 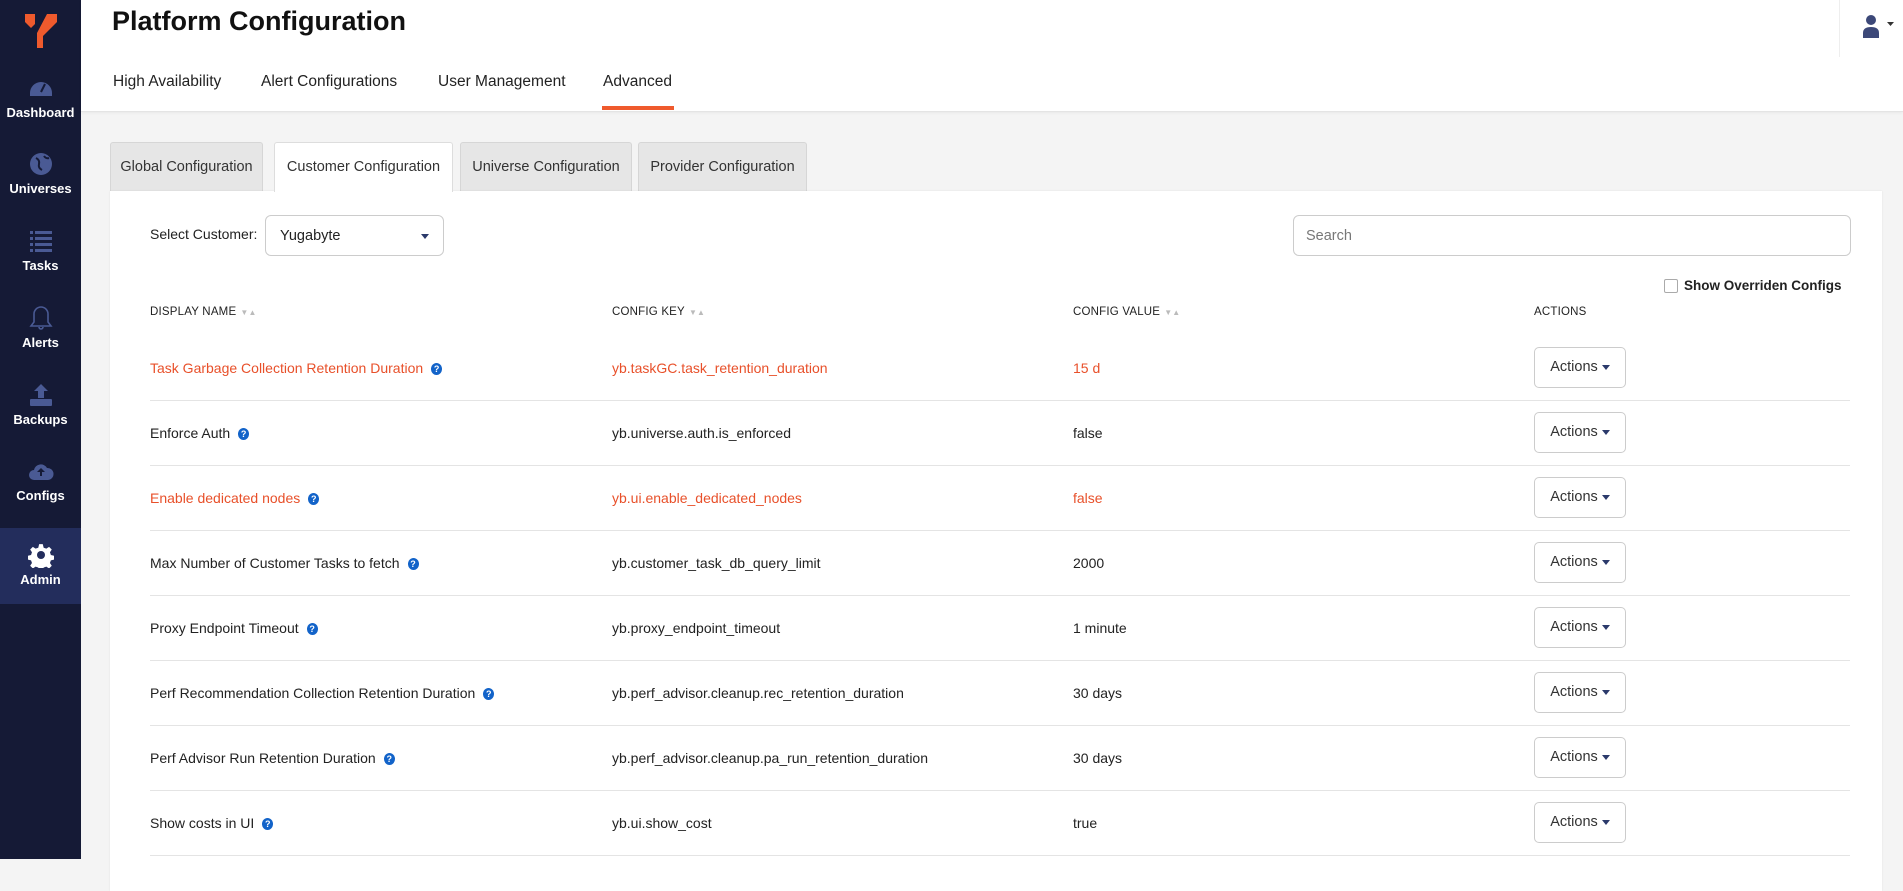 What do you see at coordinates (41, 471) in the screenshot?
I see `cloud-upload-icon` at bounding box center [41, 471].